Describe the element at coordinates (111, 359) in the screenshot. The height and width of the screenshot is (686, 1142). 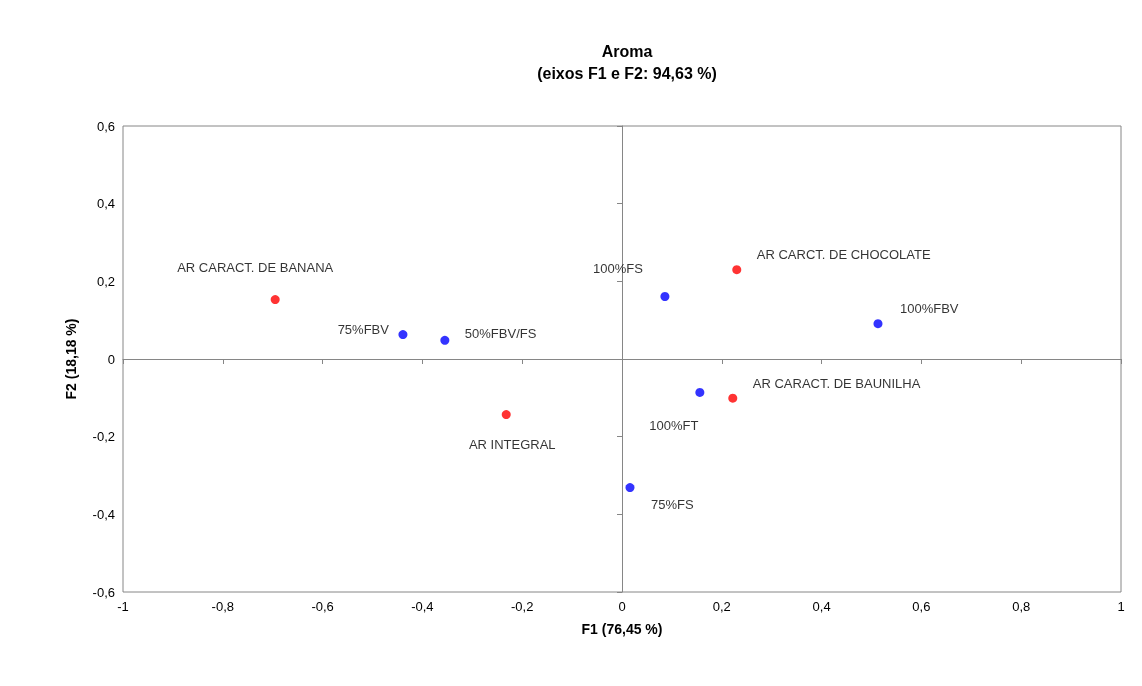
I see `y-tick-label: 0` at that location.